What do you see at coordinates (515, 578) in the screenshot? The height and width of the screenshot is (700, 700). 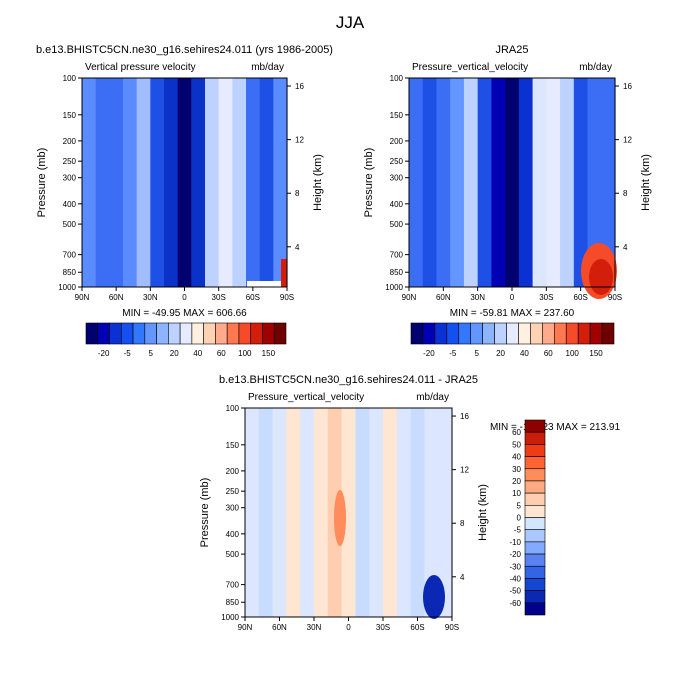 I see `colorbar-label: -40` at bounding box center [515, 578].